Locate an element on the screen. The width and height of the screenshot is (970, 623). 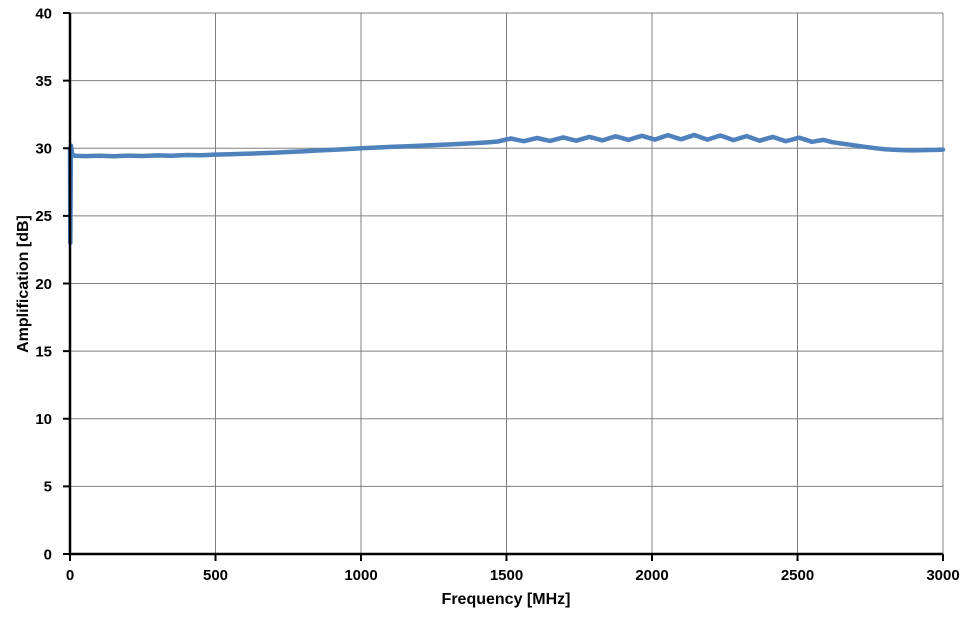
x-tick-label: 500 is located at coordinates (215, 575).